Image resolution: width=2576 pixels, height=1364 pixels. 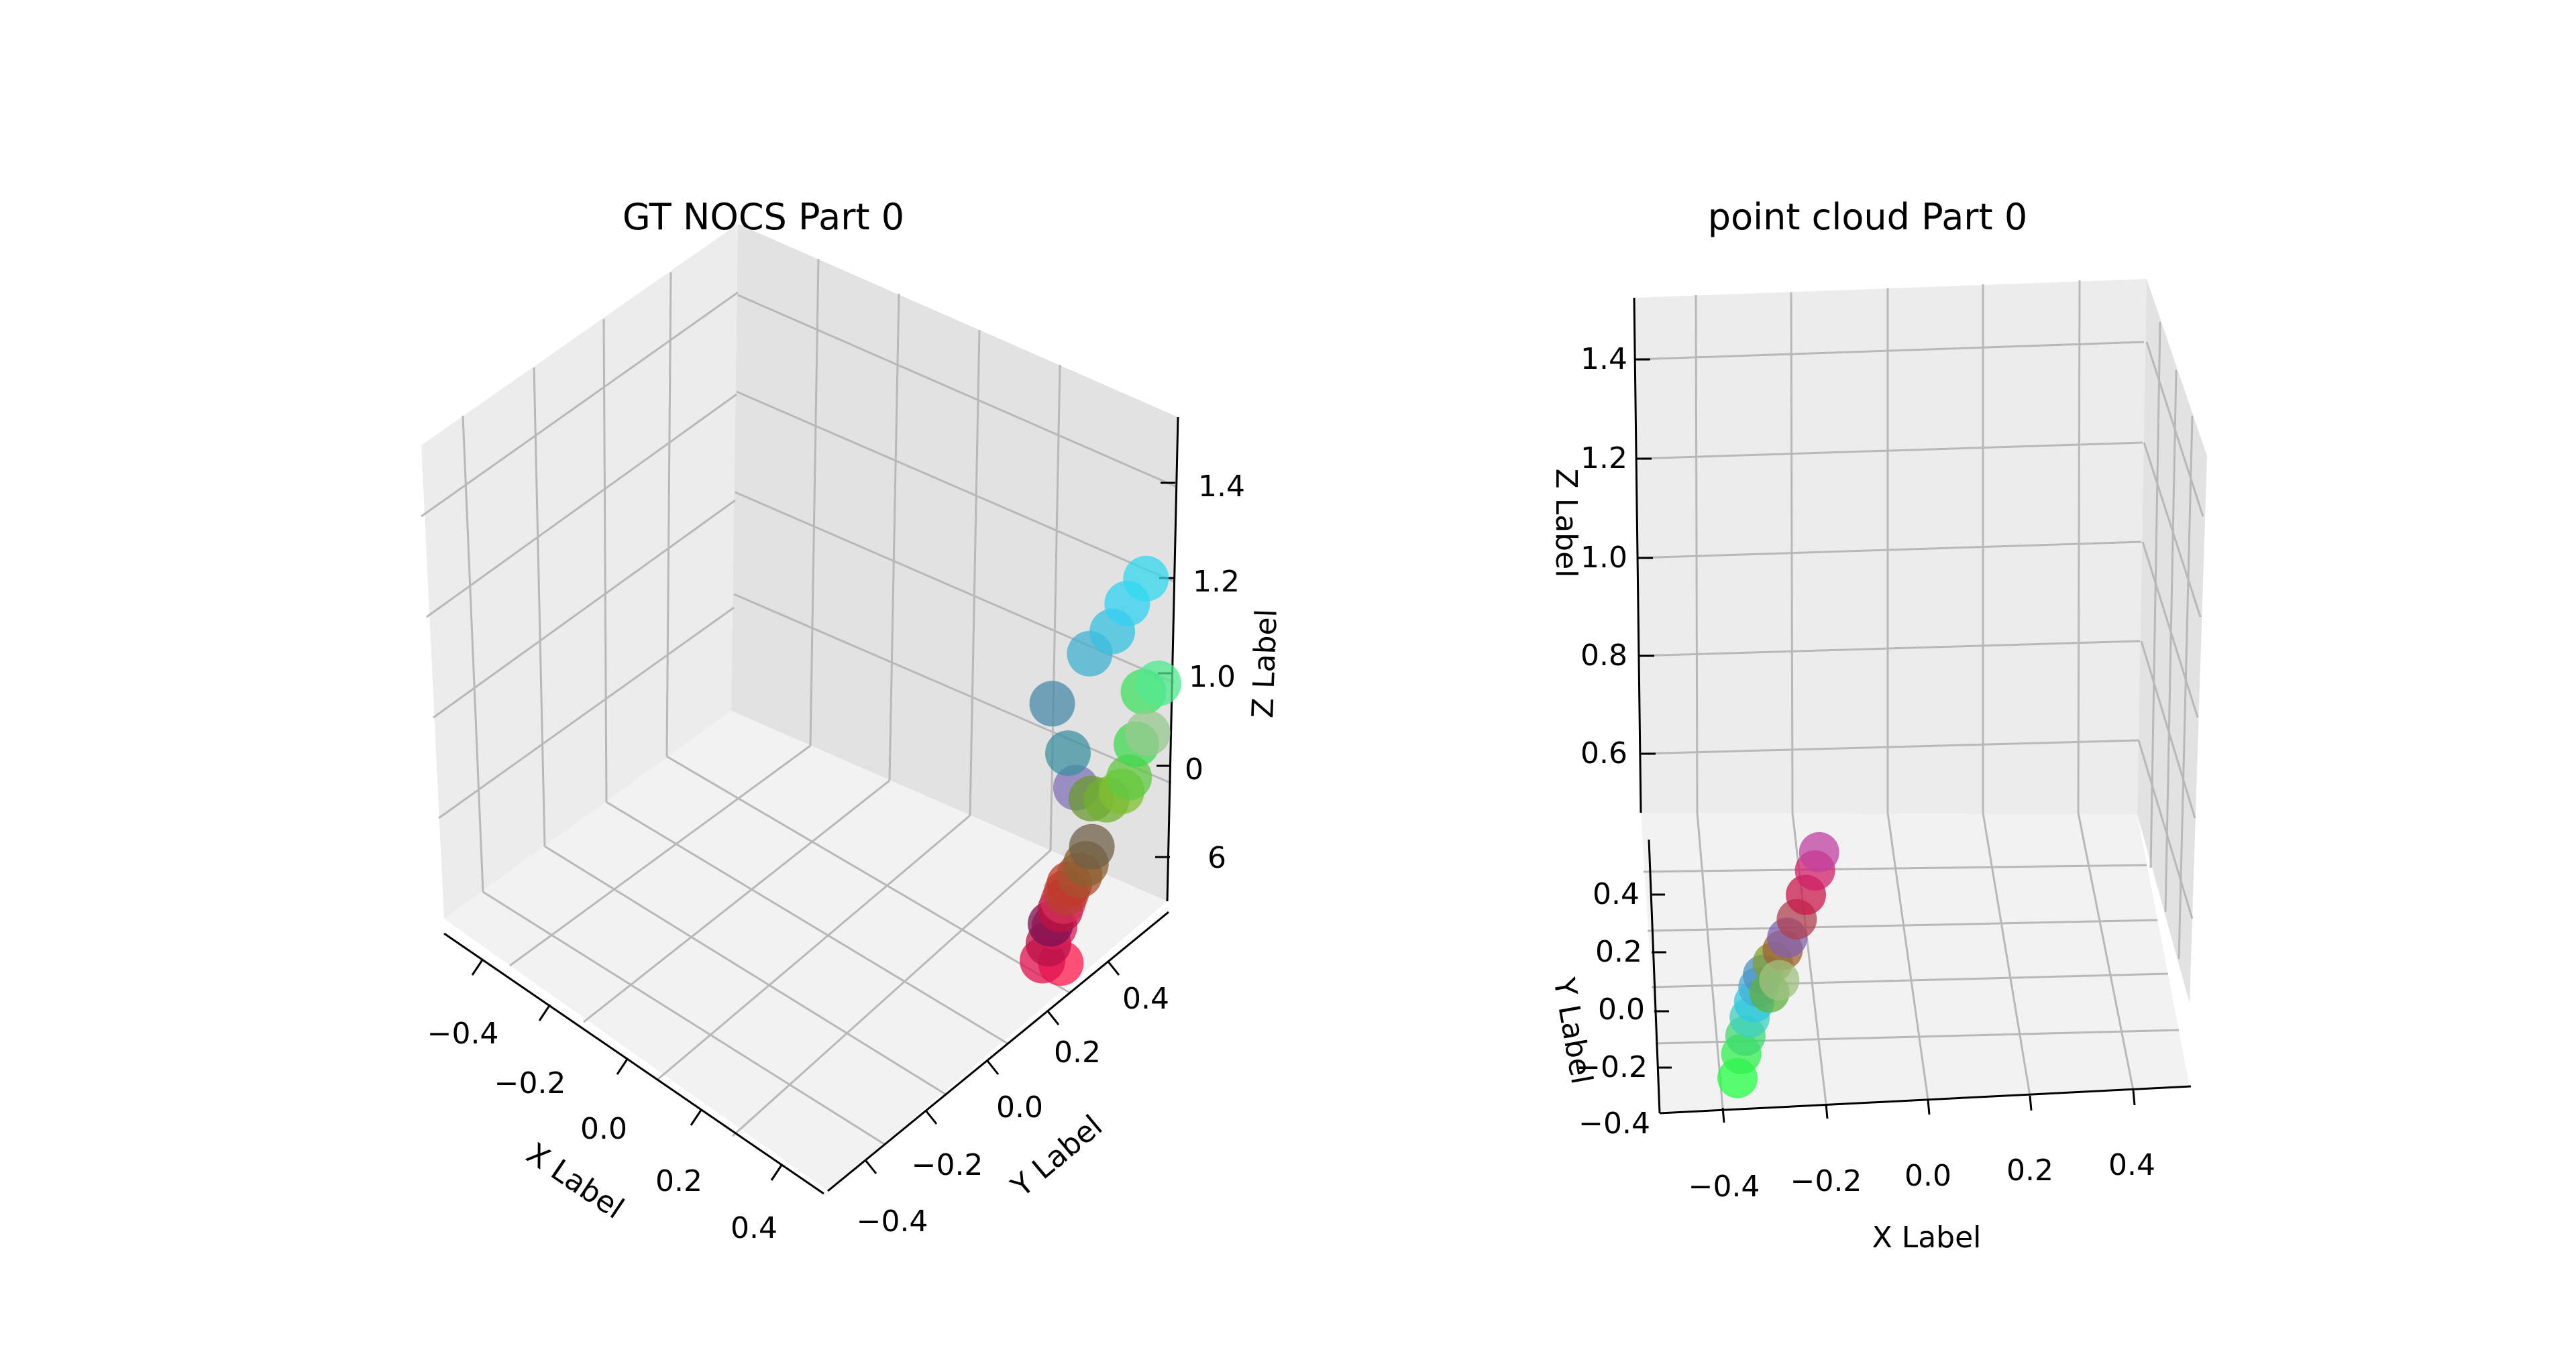 What do you see at coordinates (1194, 769) in the screenshot?
I see `z-tick-label: 0` at bounding box center [1194, 769].